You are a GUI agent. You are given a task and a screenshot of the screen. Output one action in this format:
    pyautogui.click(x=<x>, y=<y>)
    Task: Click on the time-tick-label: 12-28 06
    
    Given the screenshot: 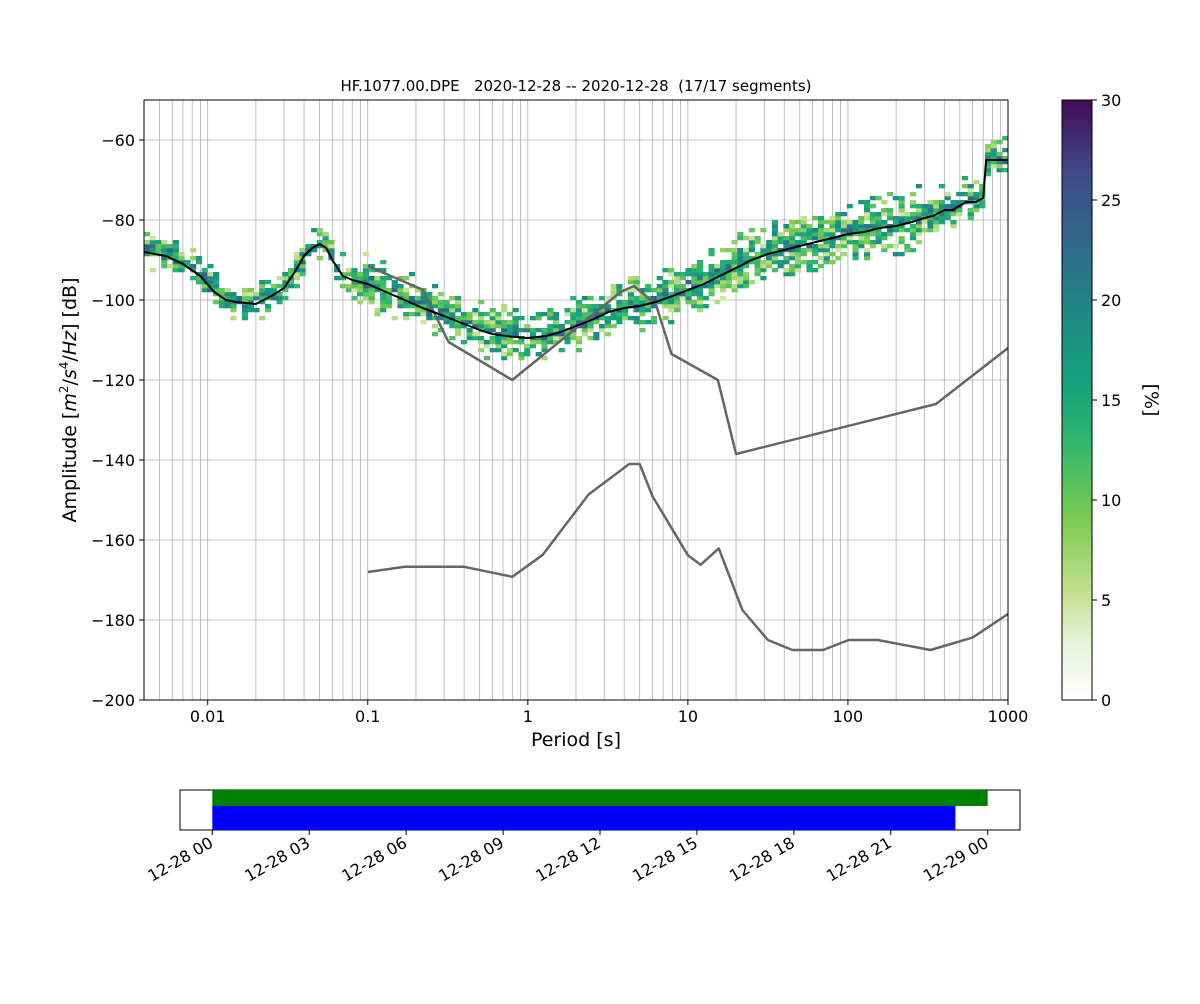 What is the action you would take?
    pyautogui.click(x=374, y=859)
    